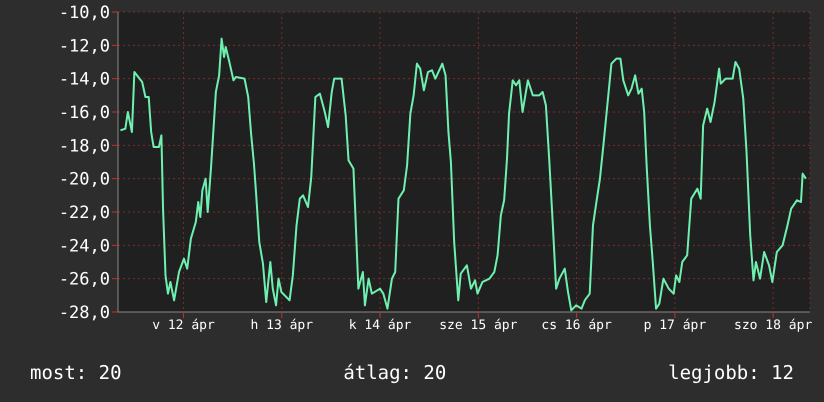 The width and height of the screenshot is (824, 402). Describe the element at coordinates (84, 46) in the screenshot. I see `y-tick-label: -12,0` at that location.